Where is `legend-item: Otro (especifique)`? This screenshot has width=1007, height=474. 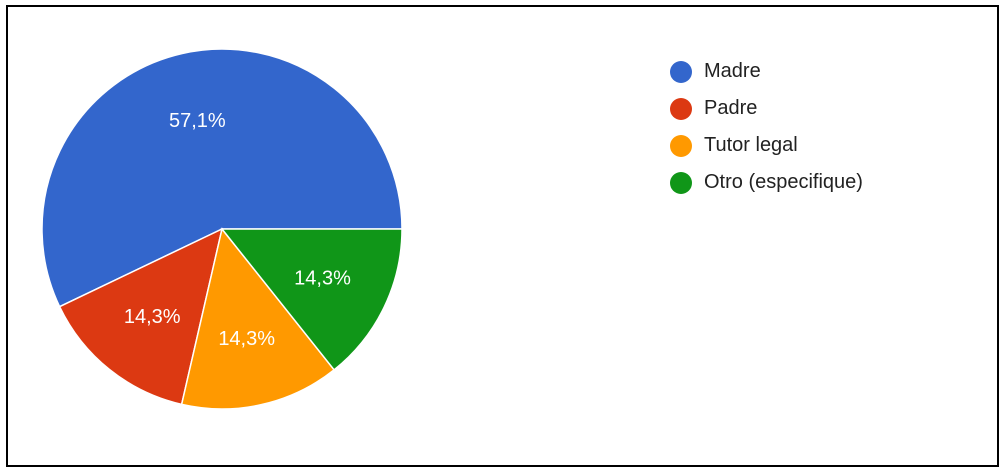
legend-item: Otro (especifique) is located at coordinates (766, 182).